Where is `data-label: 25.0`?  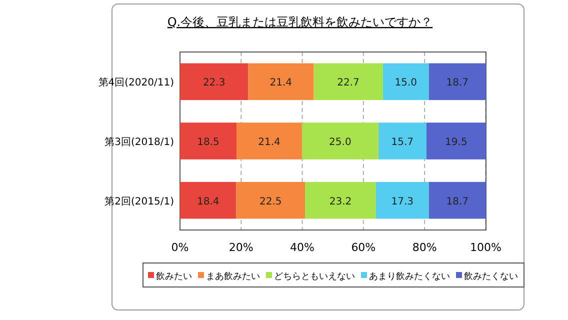 data-label: 25.0 is located at coordinates (340, 142).